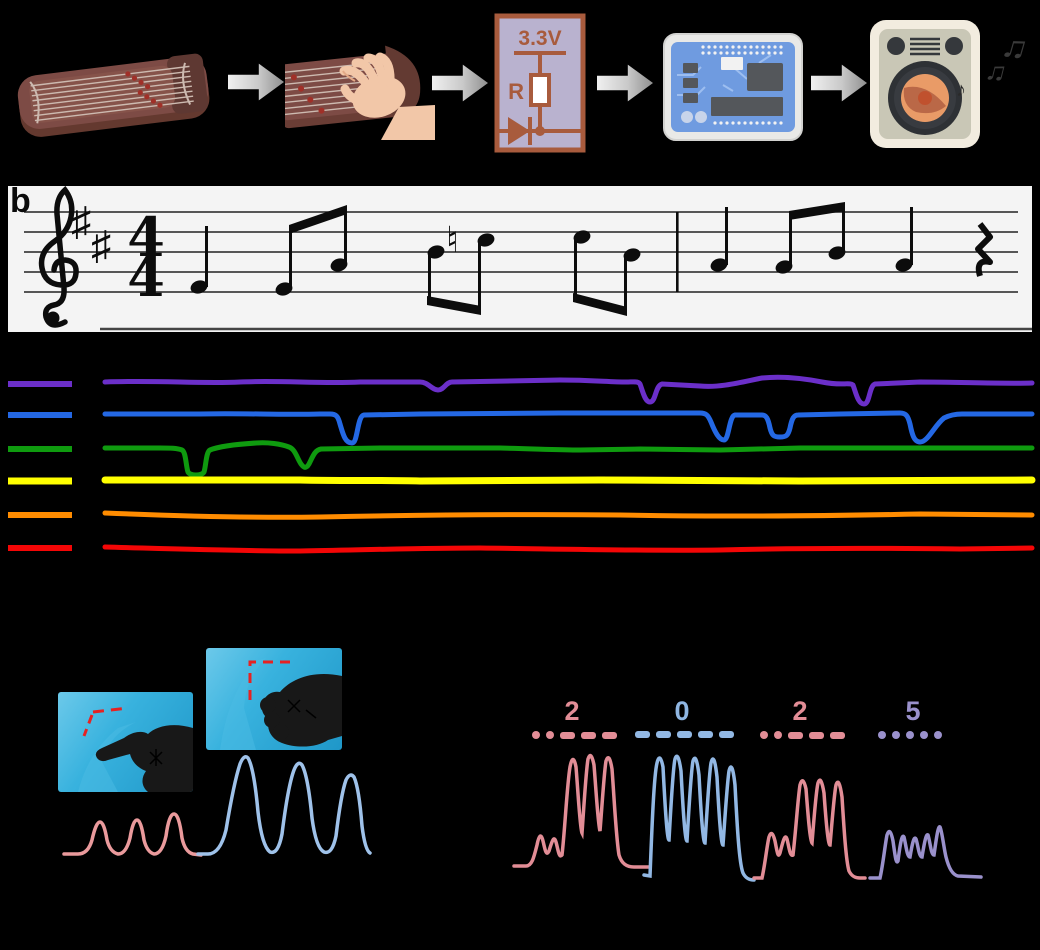 This screenshot has width=1040, height=950. What do you see at coordinates (132, 834) in the screenshot?
I see `fingertip-wave` at bounding box center [132, 834].